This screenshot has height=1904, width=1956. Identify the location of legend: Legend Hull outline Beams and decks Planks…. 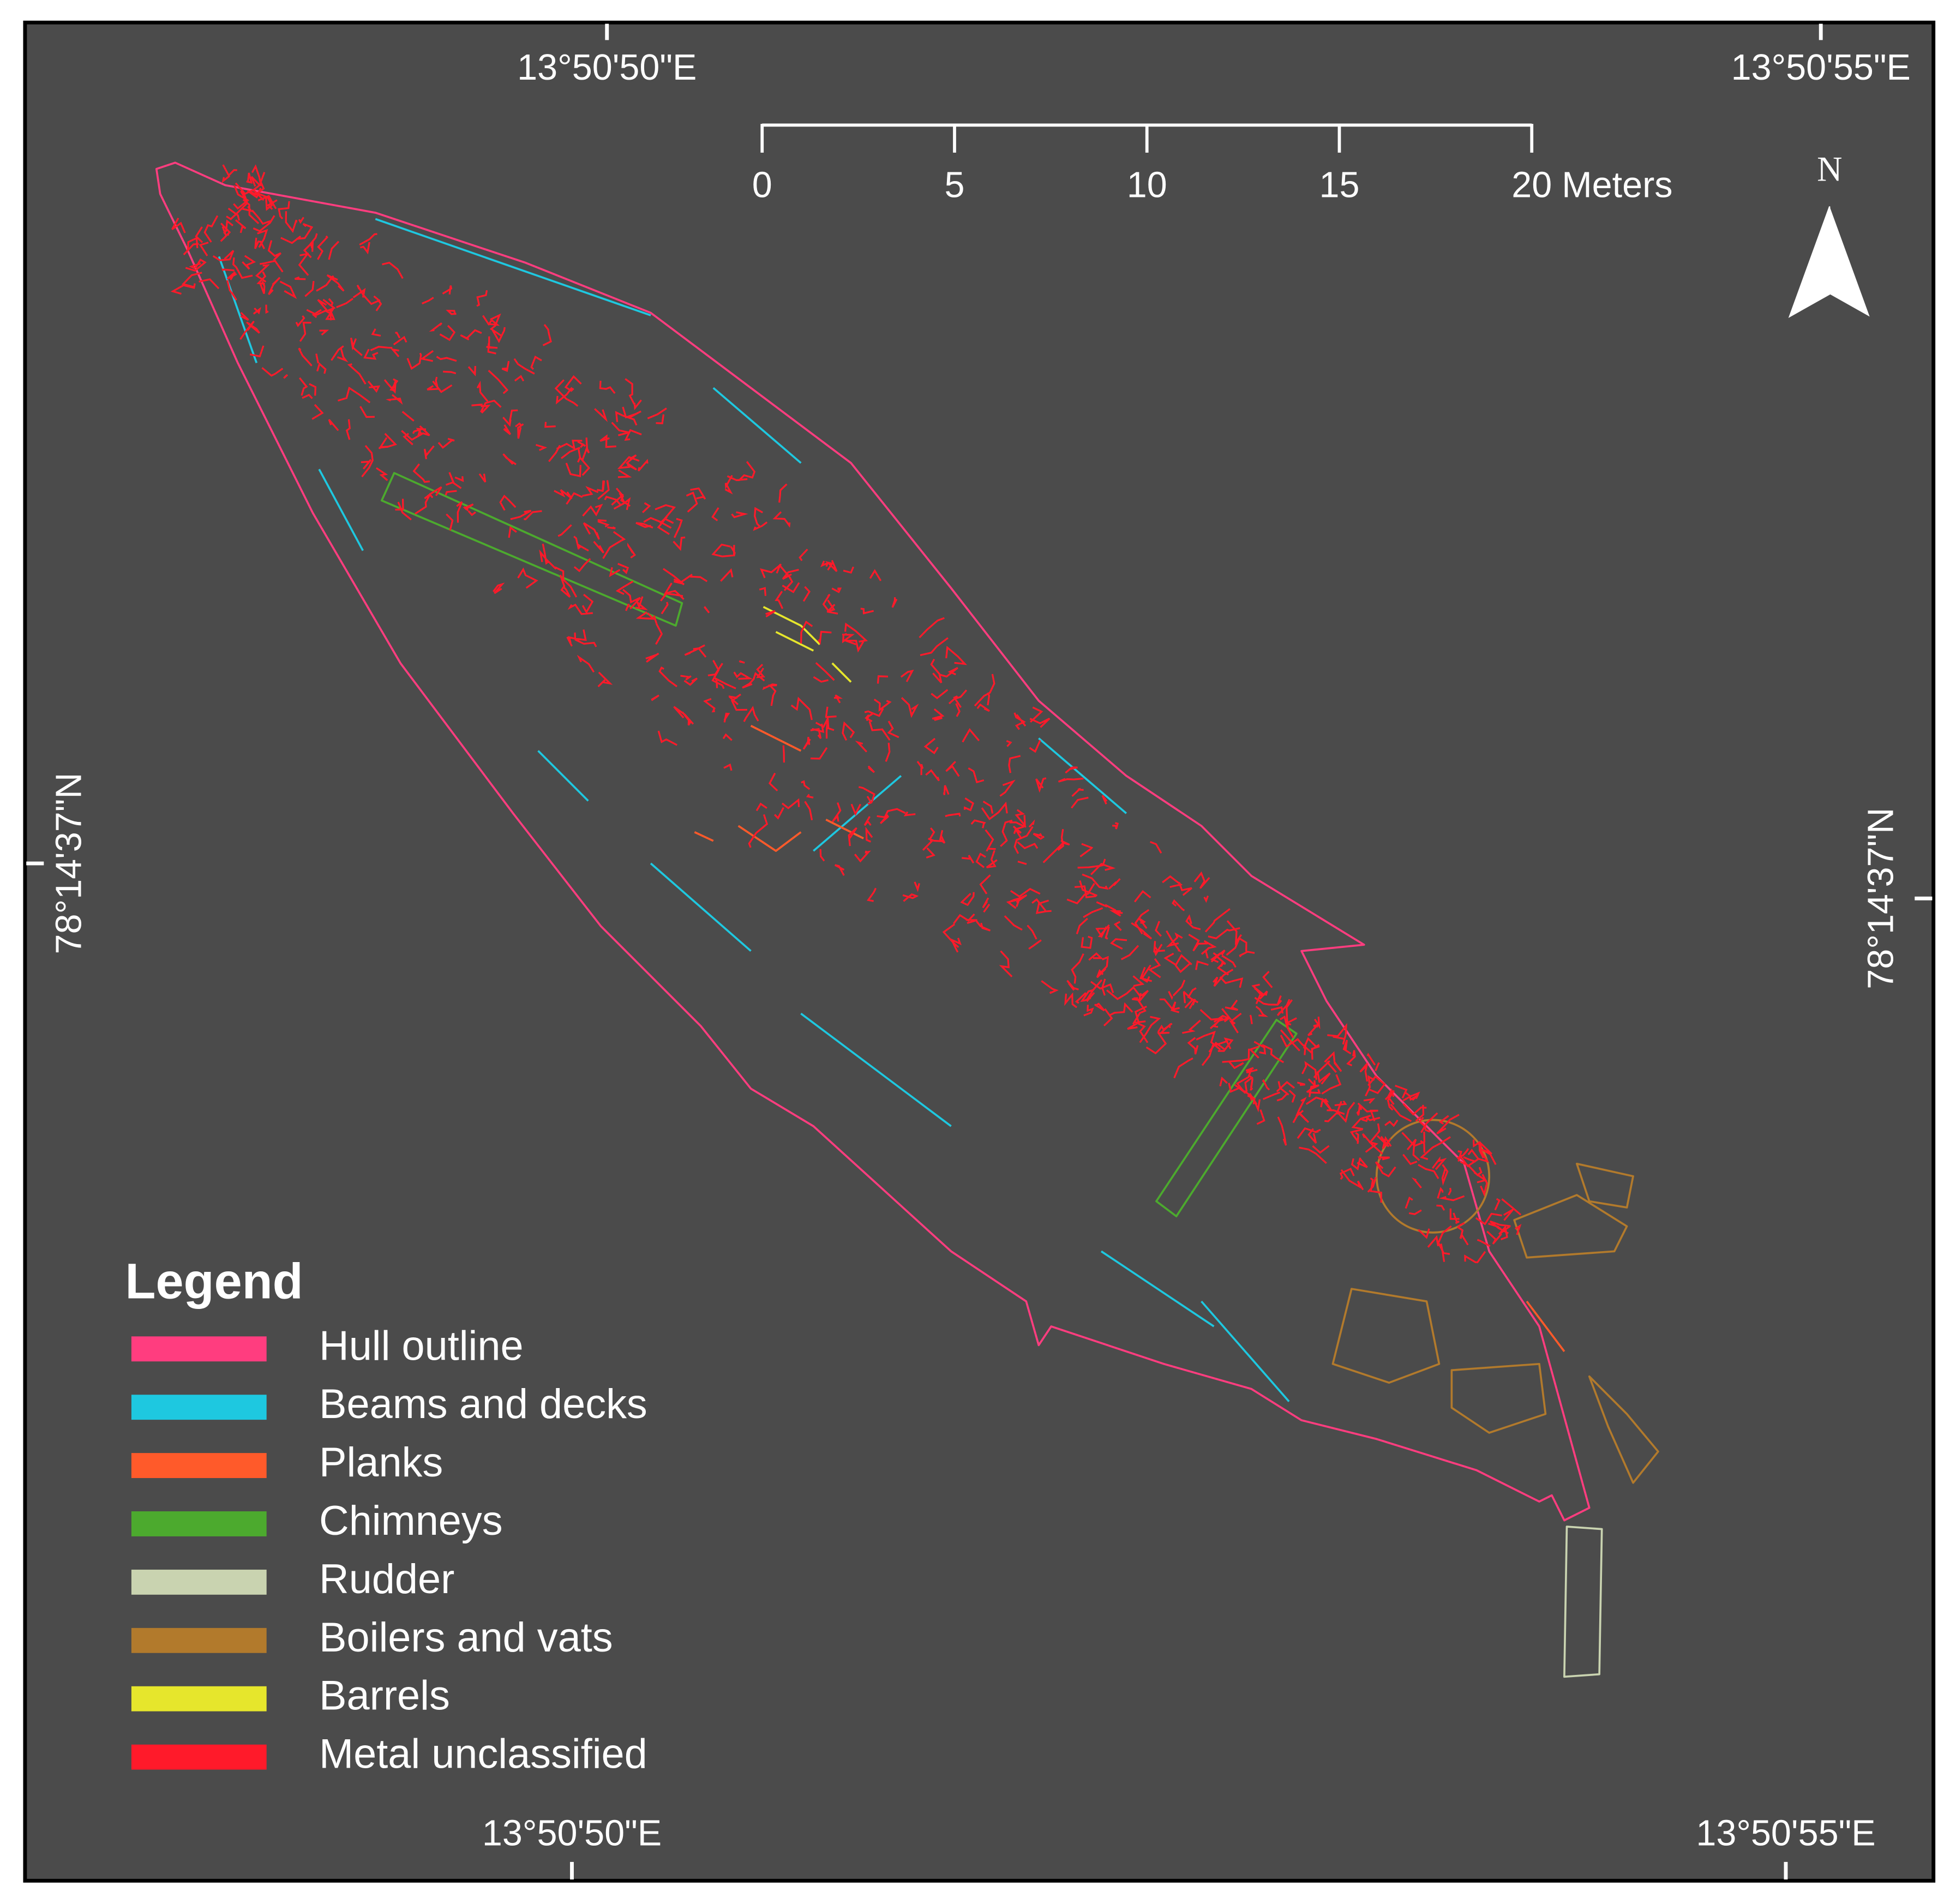
(386, 1515).